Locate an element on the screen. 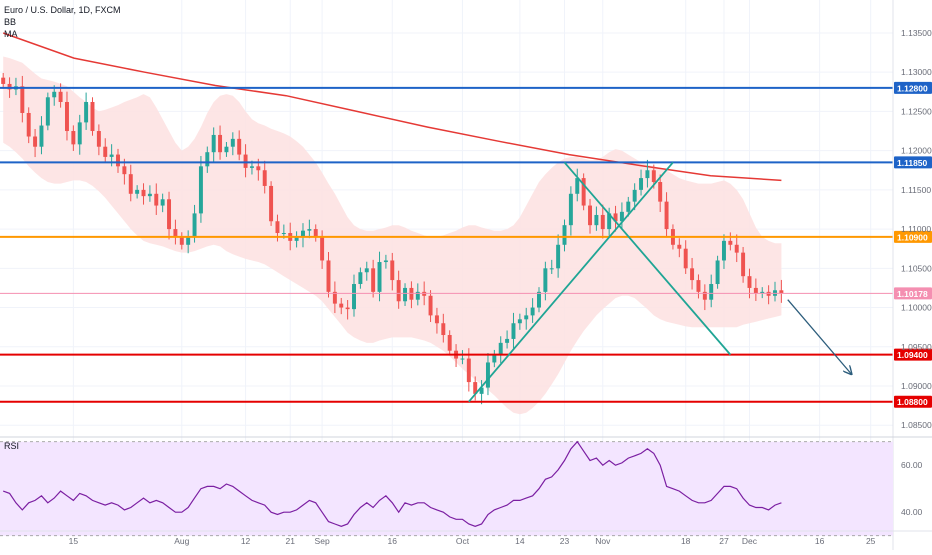 The image size is (932, 555). chart-title: Euro / U.S. Dollar, 1D, FXCM is located at coordinates (62, 10).